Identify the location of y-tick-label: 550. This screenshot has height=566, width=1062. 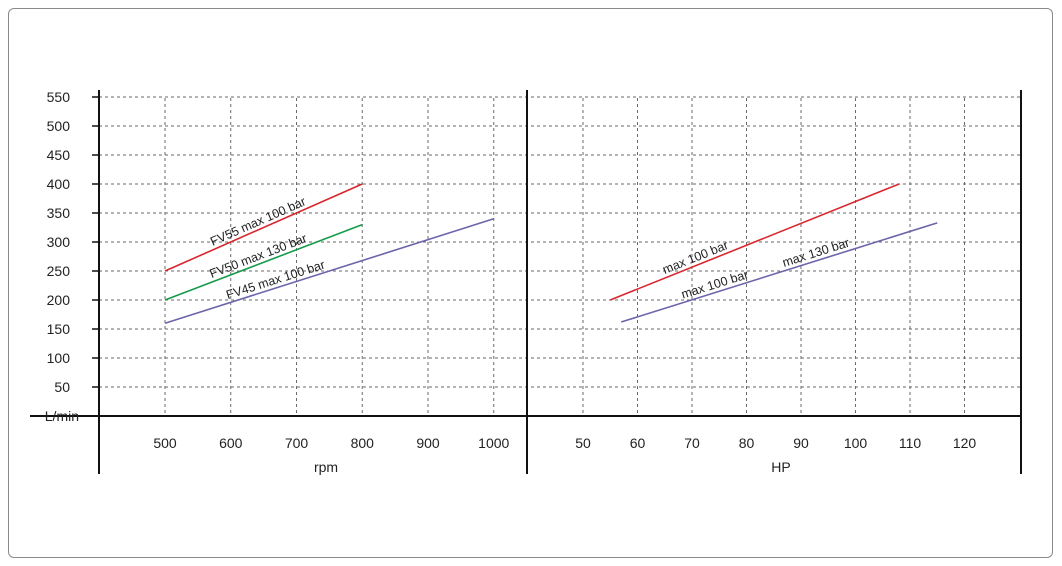
(59, 97).